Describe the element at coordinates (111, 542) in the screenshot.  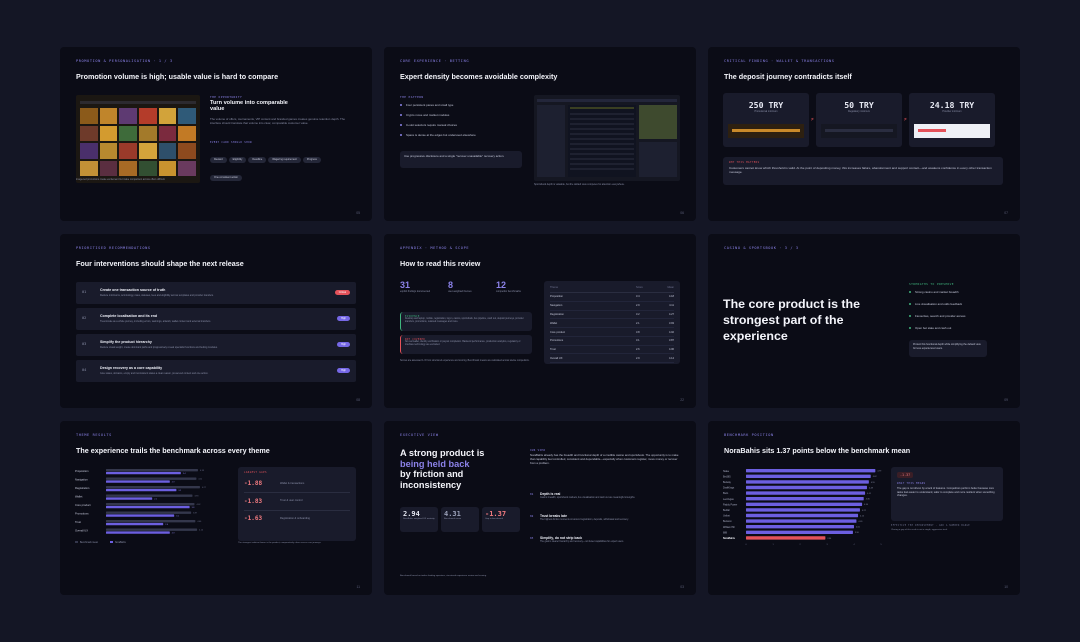
I see `legend-swatch` at that location.